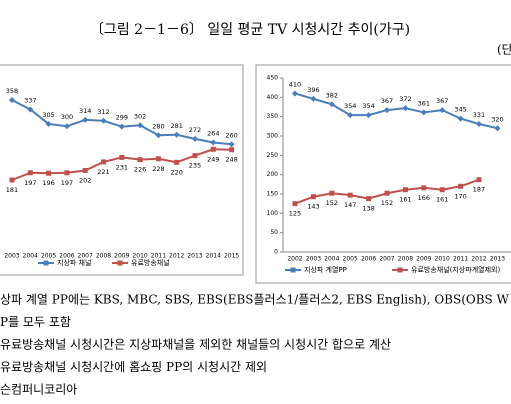 The width and height of the screenshot is (511, 404). I want to click on data-label: 125, so click(295, 214).